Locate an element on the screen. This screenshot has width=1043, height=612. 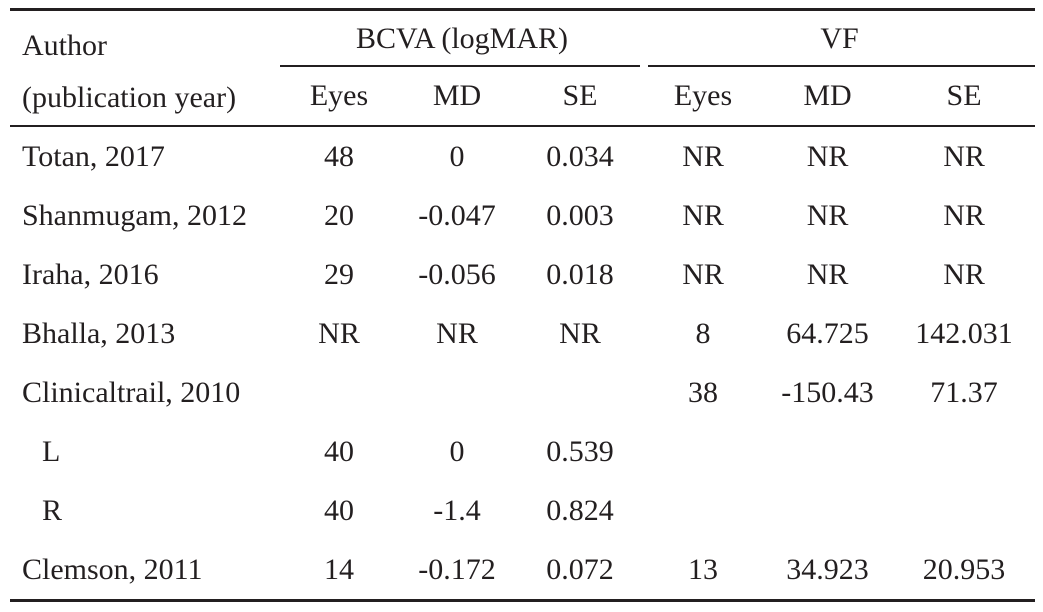
table-row: Totan, 2017 48 0 0.034 NR NR NR is located at coordinates (522, 156).